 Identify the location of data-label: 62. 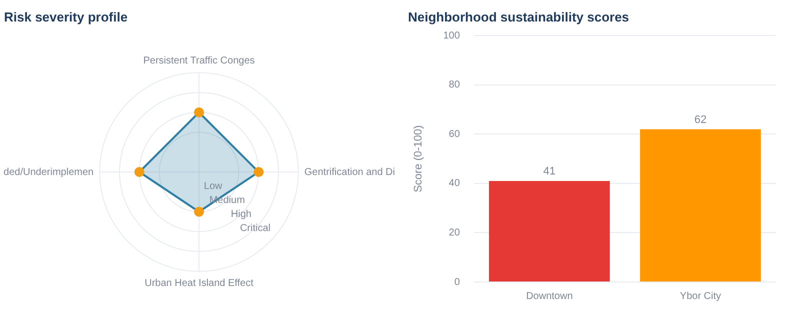
(700, 120).